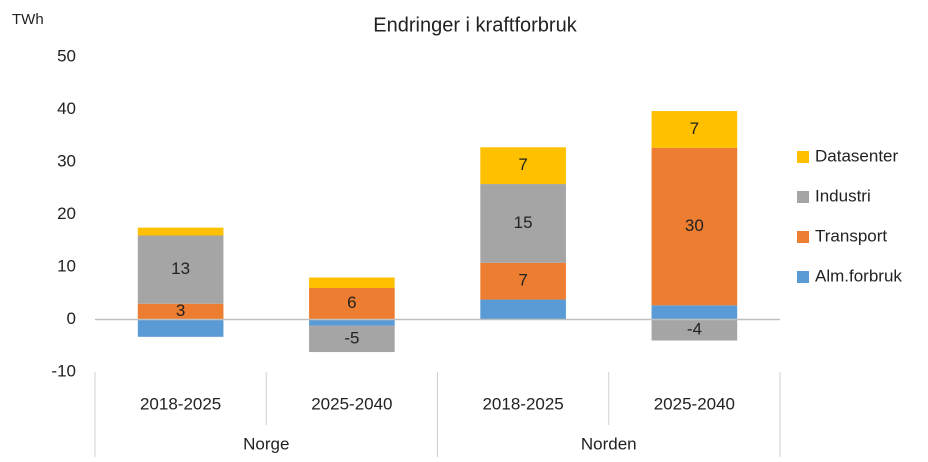  Describe the element at coordinates (66, 55) in the screenshot. I see `y-tick-label: 50` at that location.